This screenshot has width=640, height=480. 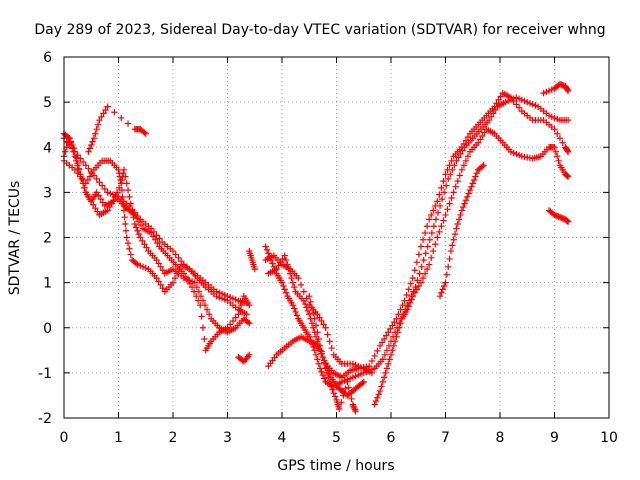 What do you see at coordinates (391, 438) in the screenshot?
I see `x-tick-label: 6` at bounding box center [391, 438].